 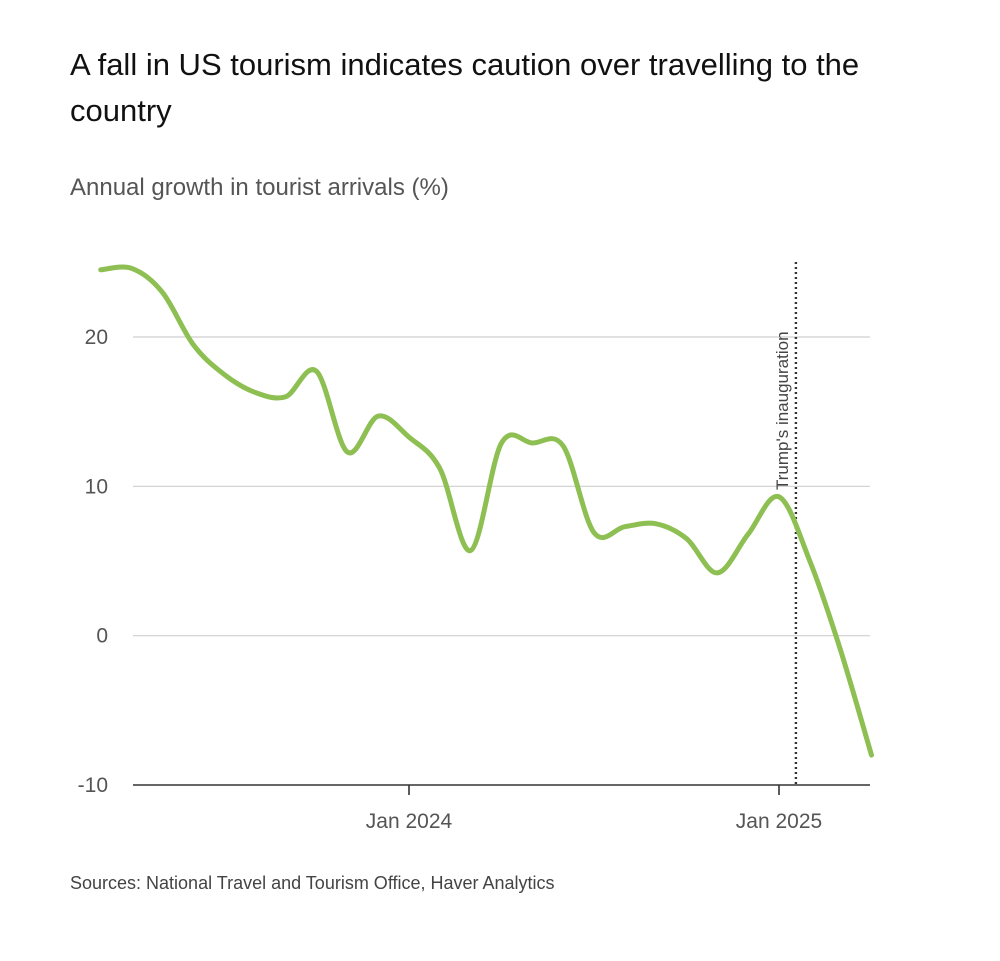 What do you see at coordinates (782, 410) in the screenshot?
I see `inauguration-annotation-label: Trump's inauguration` at bounding box center [782, 410].